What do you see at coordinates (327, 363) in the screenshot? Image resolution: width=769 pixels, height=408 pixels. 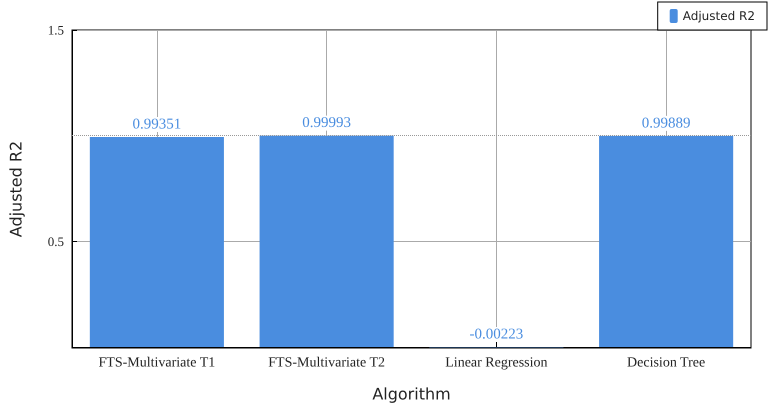 I see `x-tick-label: FTS-Multivariate T2` at bounding box center [327, 363].